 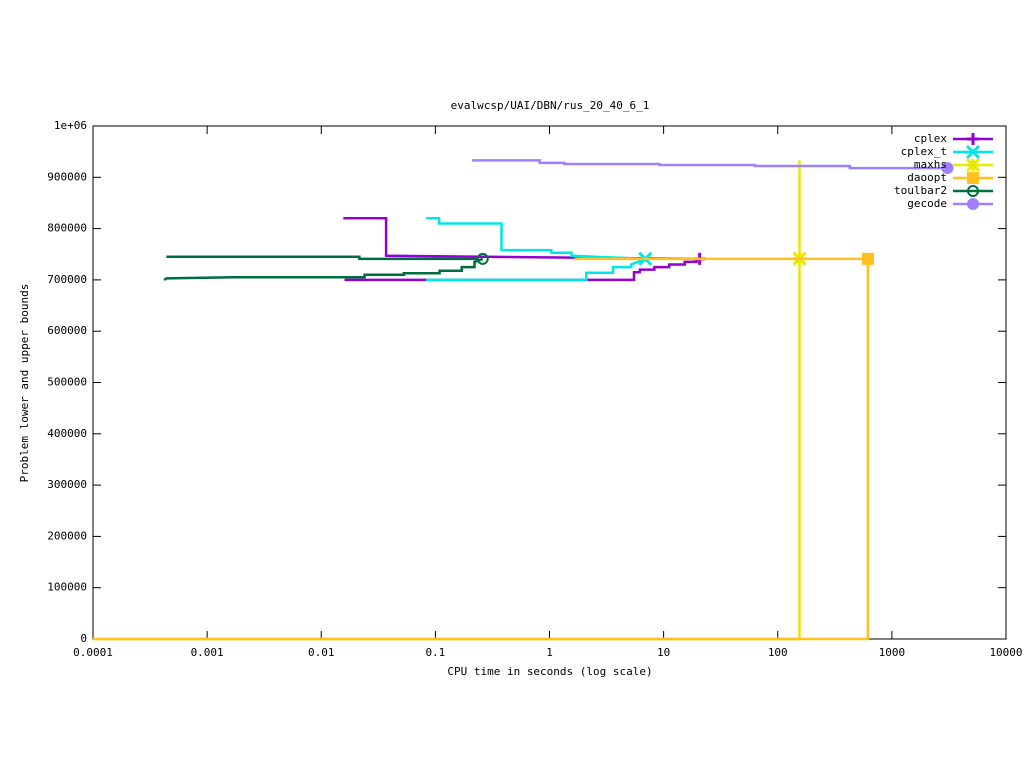 I want to click on y-axis-label: Problem lower and upper bounds, so click(x=24, y=383).